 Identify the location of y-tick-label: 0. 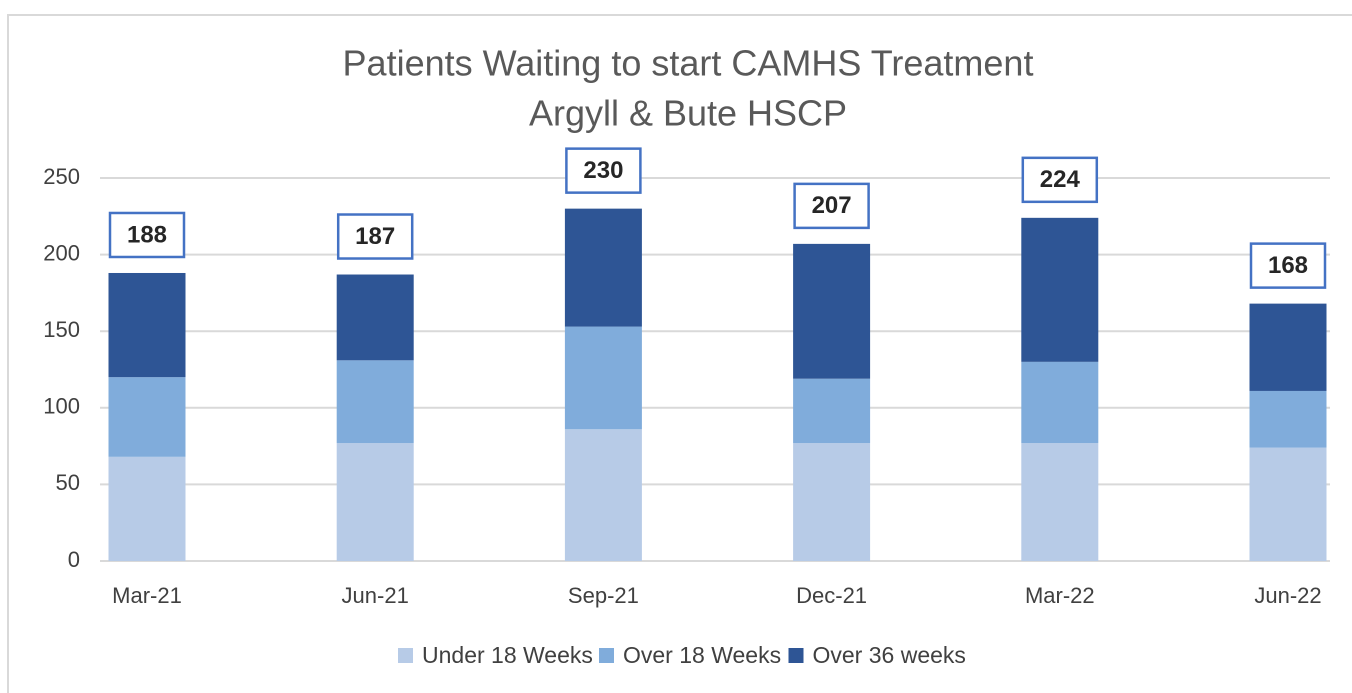
(74, 559).